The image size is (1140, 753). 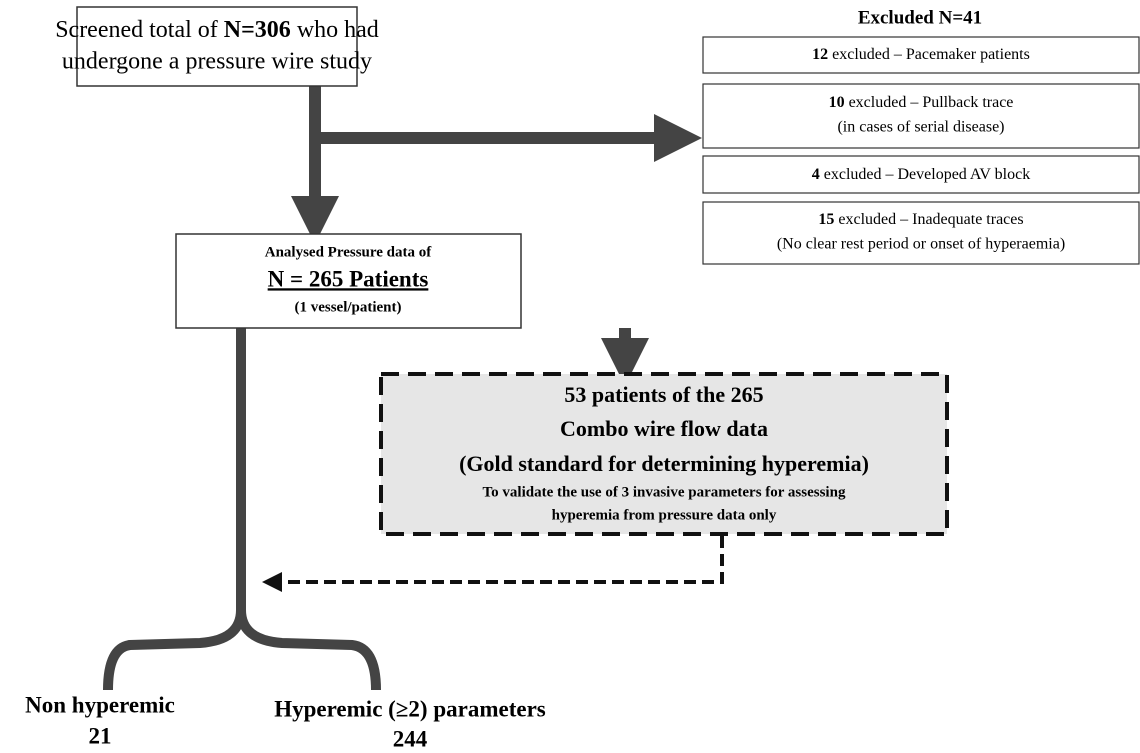 What do you see at coordinates (663, 394) in the screenshot?
I see `combo-line1: 53 patients of the 265` at bounding box center [663, 394].